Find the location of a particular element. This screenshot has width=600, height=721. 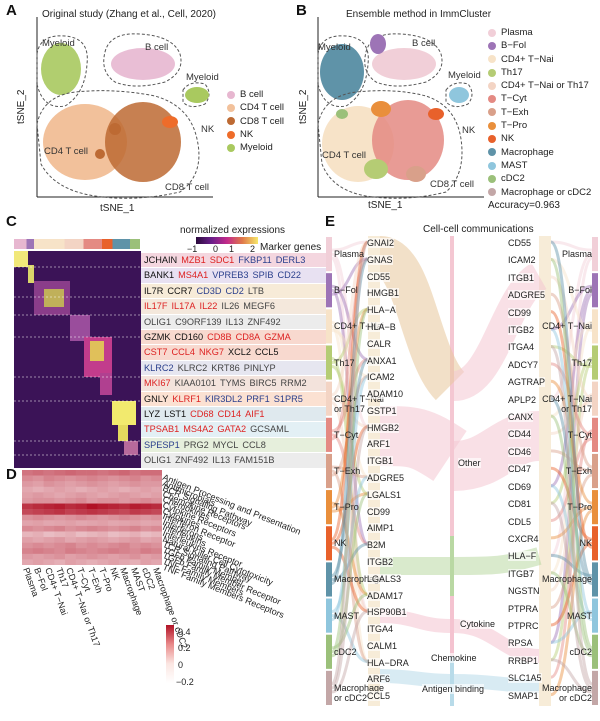

left-gene-label: AIMP1 is located at coordinates (381, 528).